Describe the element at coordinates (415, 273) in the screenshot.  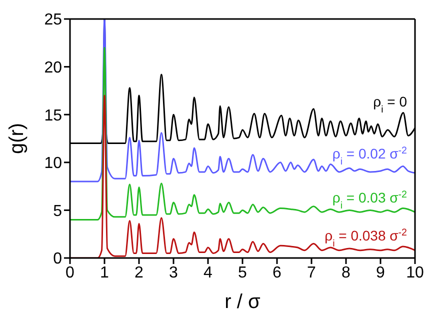
I see `x-tick-label: 10` at that location.